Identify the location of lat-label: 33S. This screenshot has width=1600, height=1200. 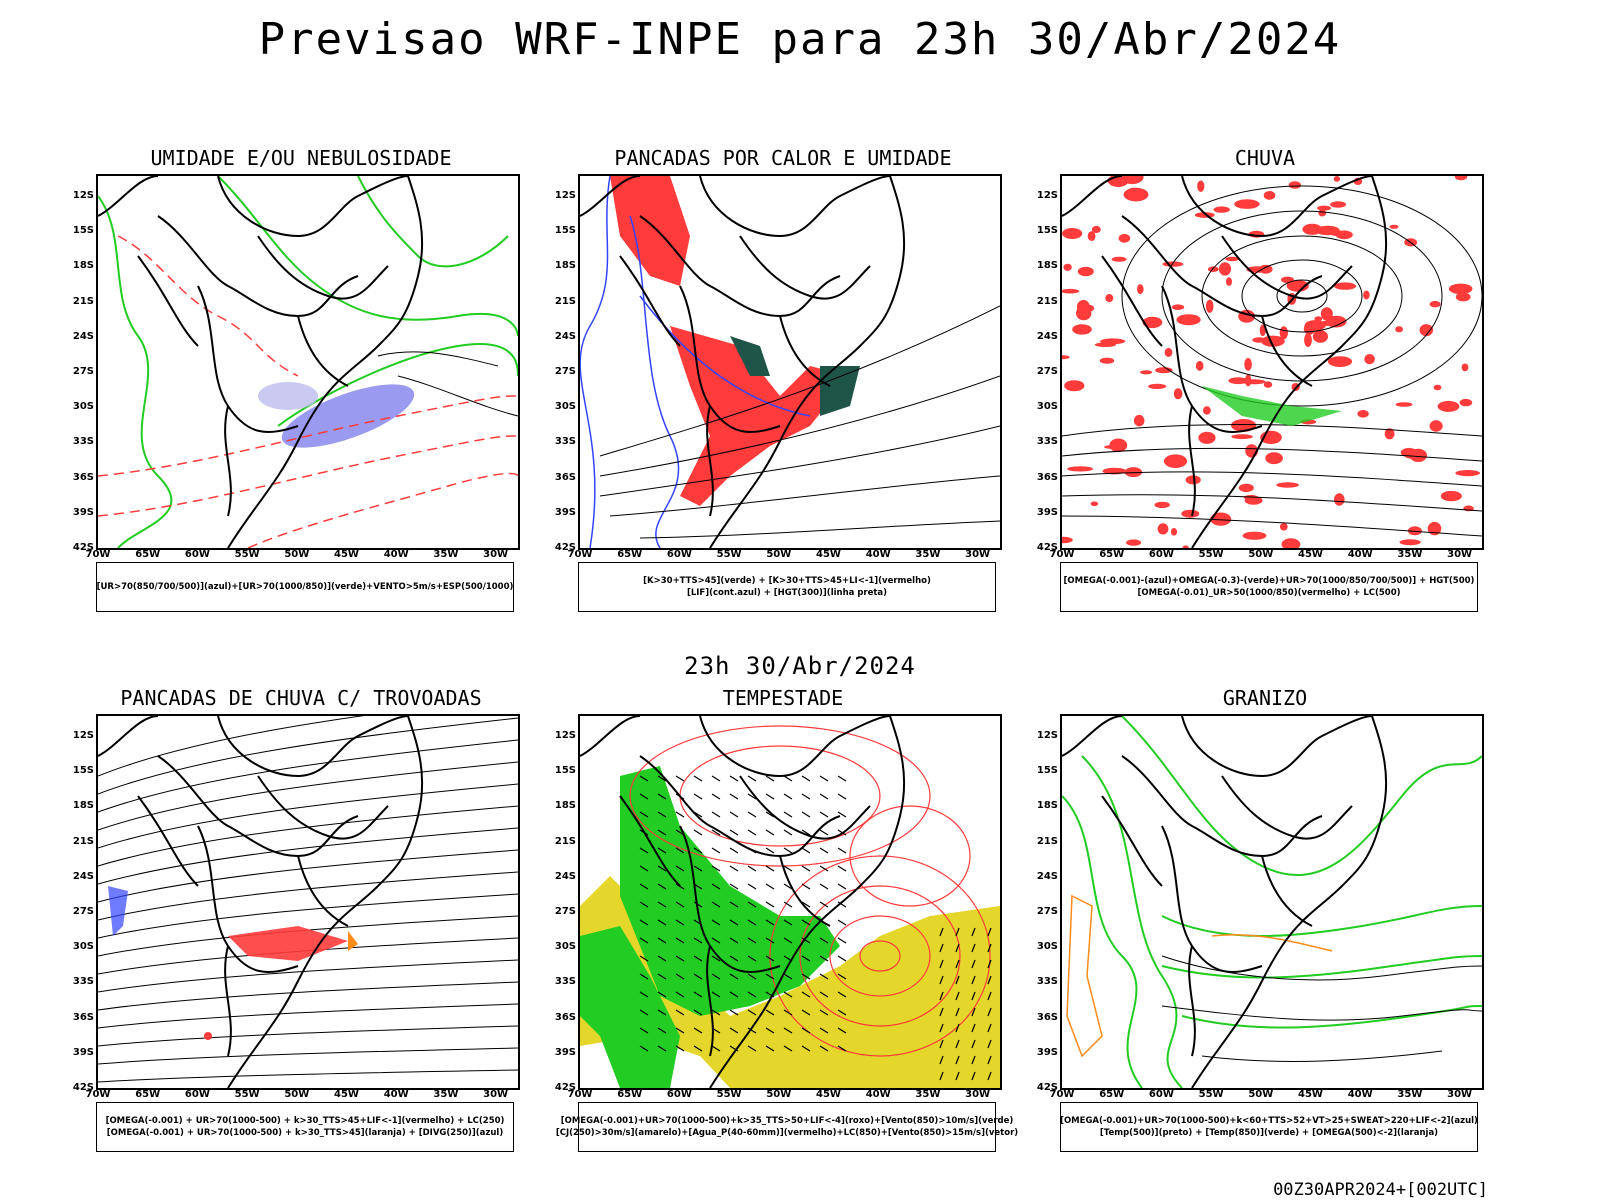
(1047, 442).